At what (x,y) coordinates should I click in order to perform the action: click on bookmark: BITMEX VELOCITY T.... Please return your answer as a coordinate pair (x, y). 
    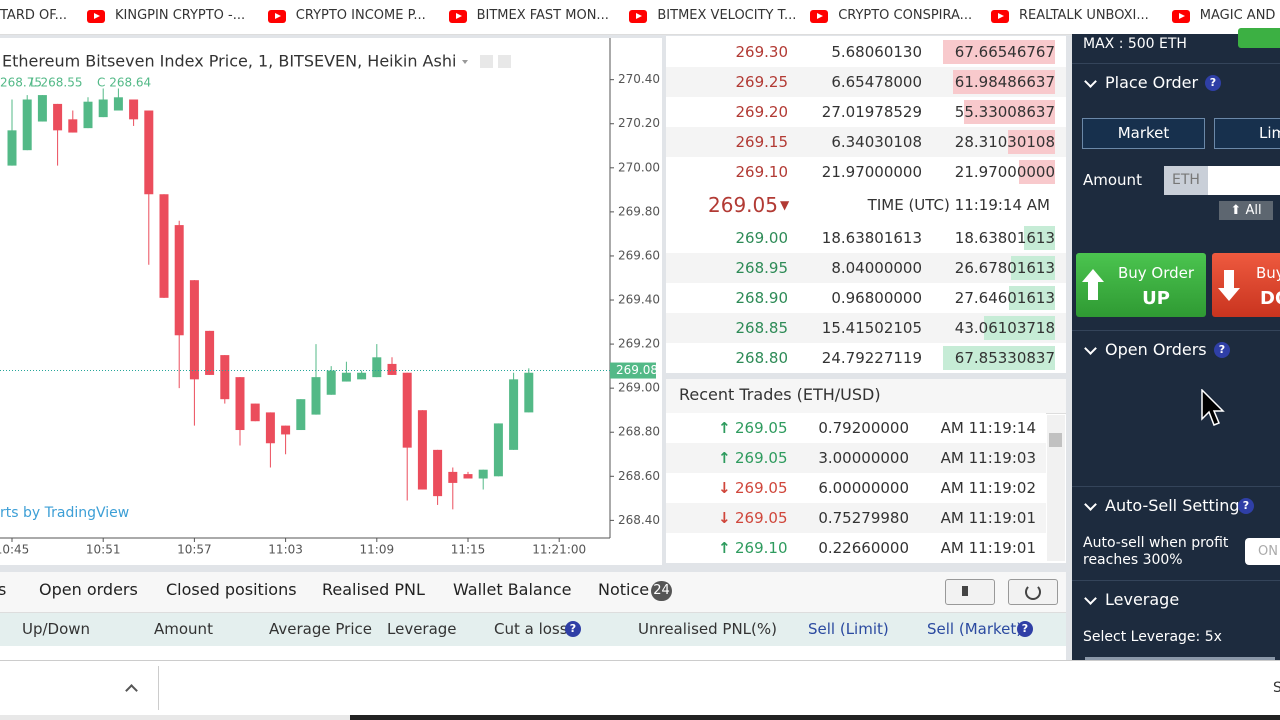
    Looking at the image, I should click on (727, 15).